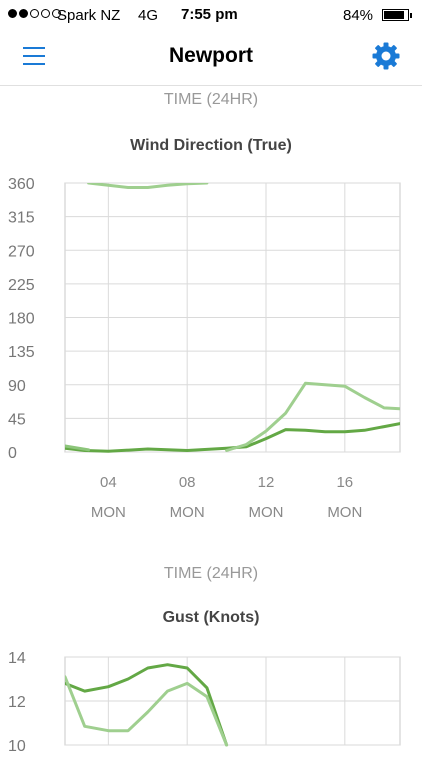 This screenshot has width=422, height=760. Describe the element at coordinates (17, 746) in the screenshot. I see `y-tick-label: 10` at that location.